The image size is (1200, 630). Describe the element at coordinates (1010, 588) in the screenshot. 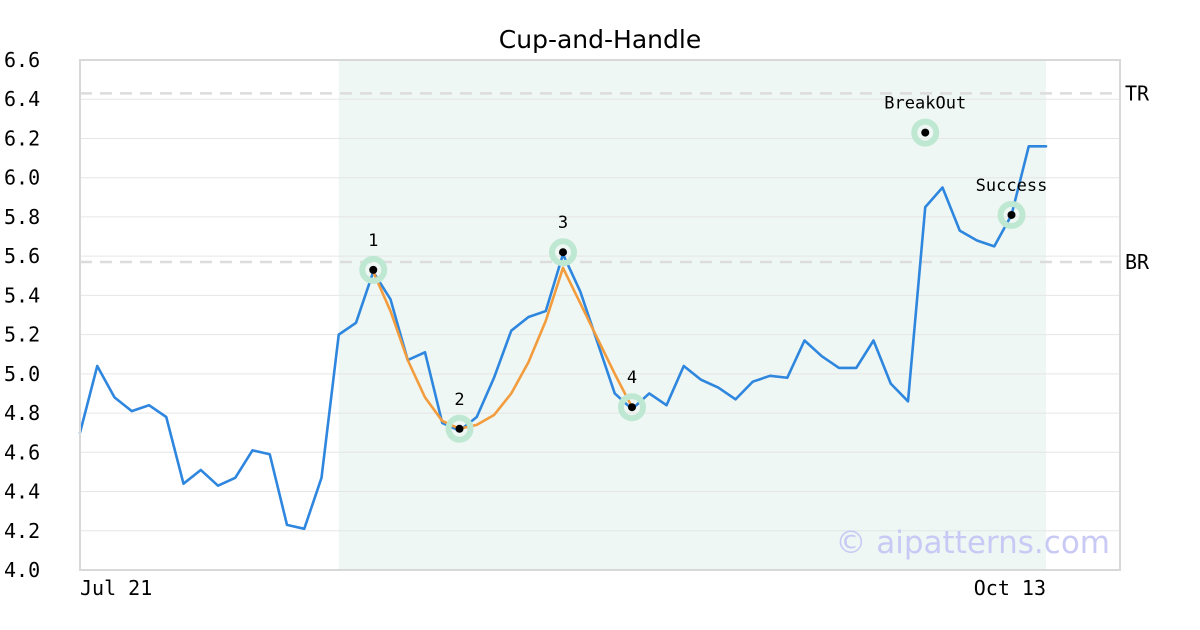

I see `x-tick-label: Oct 13` at that location.